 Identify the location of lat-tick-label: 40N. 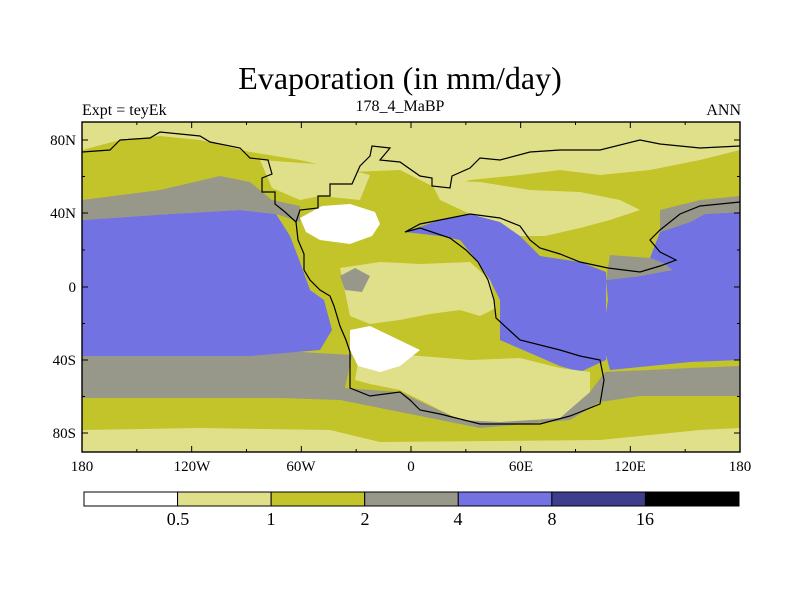
(63, 214).